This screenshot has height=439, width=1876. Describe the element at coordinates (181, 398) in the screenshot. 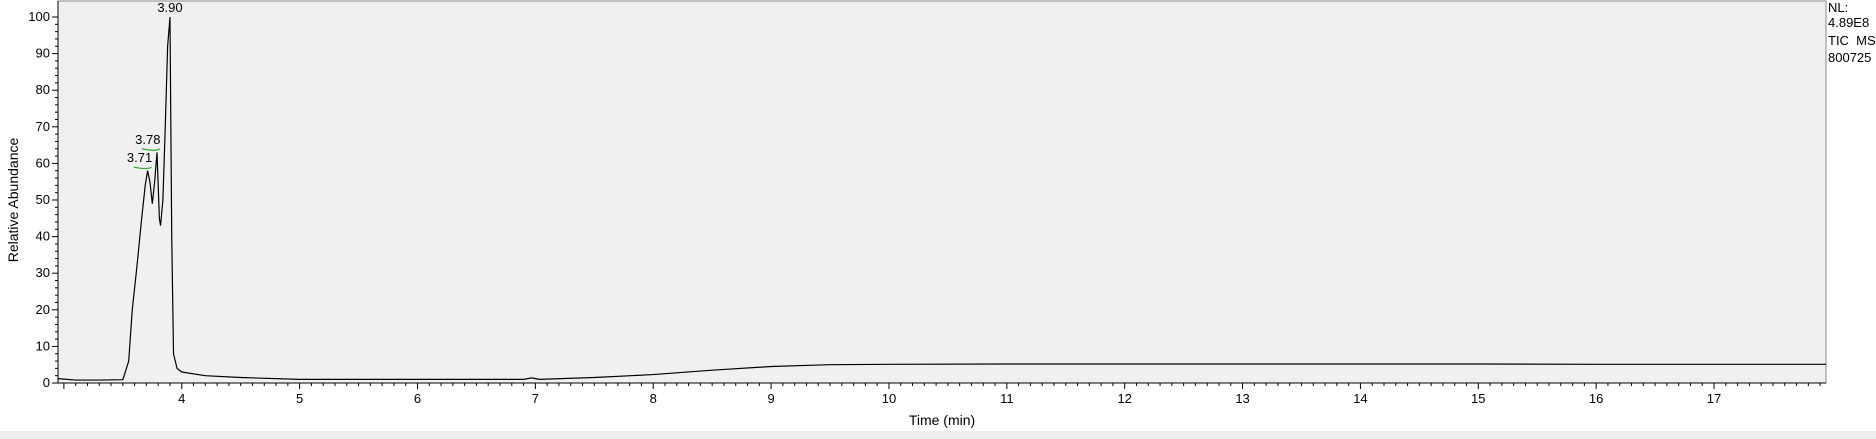

I see `x-tick-label: 4` at that location.